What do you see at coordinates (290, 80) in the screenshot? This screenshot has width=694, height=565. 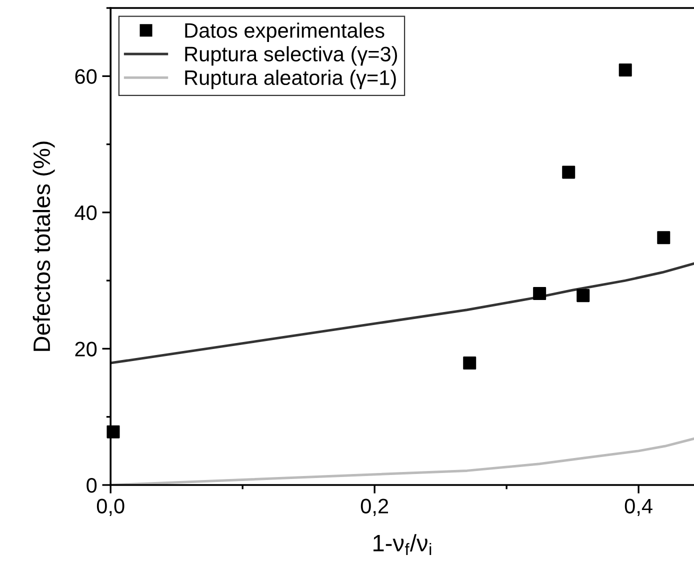 I see `legend-label: Ruptura aleatoria (γ=1)` at bounding box center [290, 80].